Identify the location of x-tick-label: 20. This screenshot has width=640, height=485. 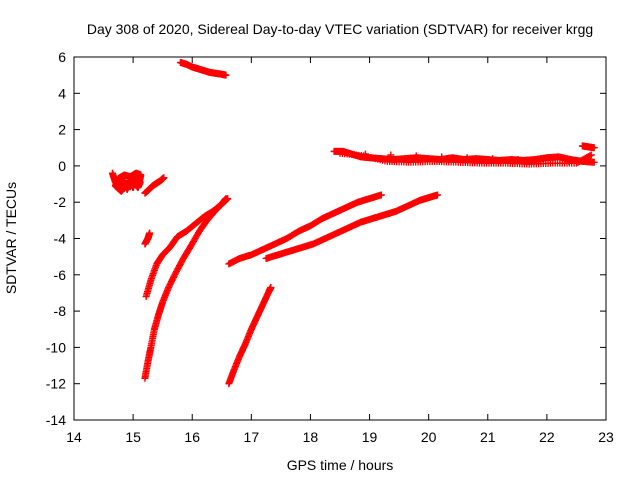
(429, 437).